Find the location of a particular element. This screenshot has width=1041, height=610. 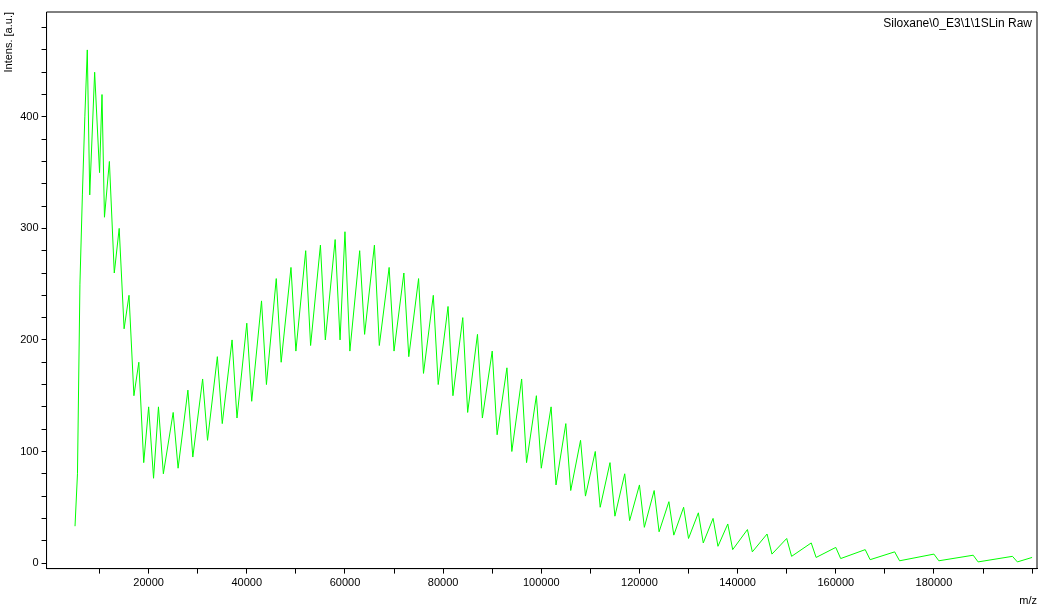

chart-title: Siloxane\0_E3\1\1SLin Raw is located at coordinates (958, 23).